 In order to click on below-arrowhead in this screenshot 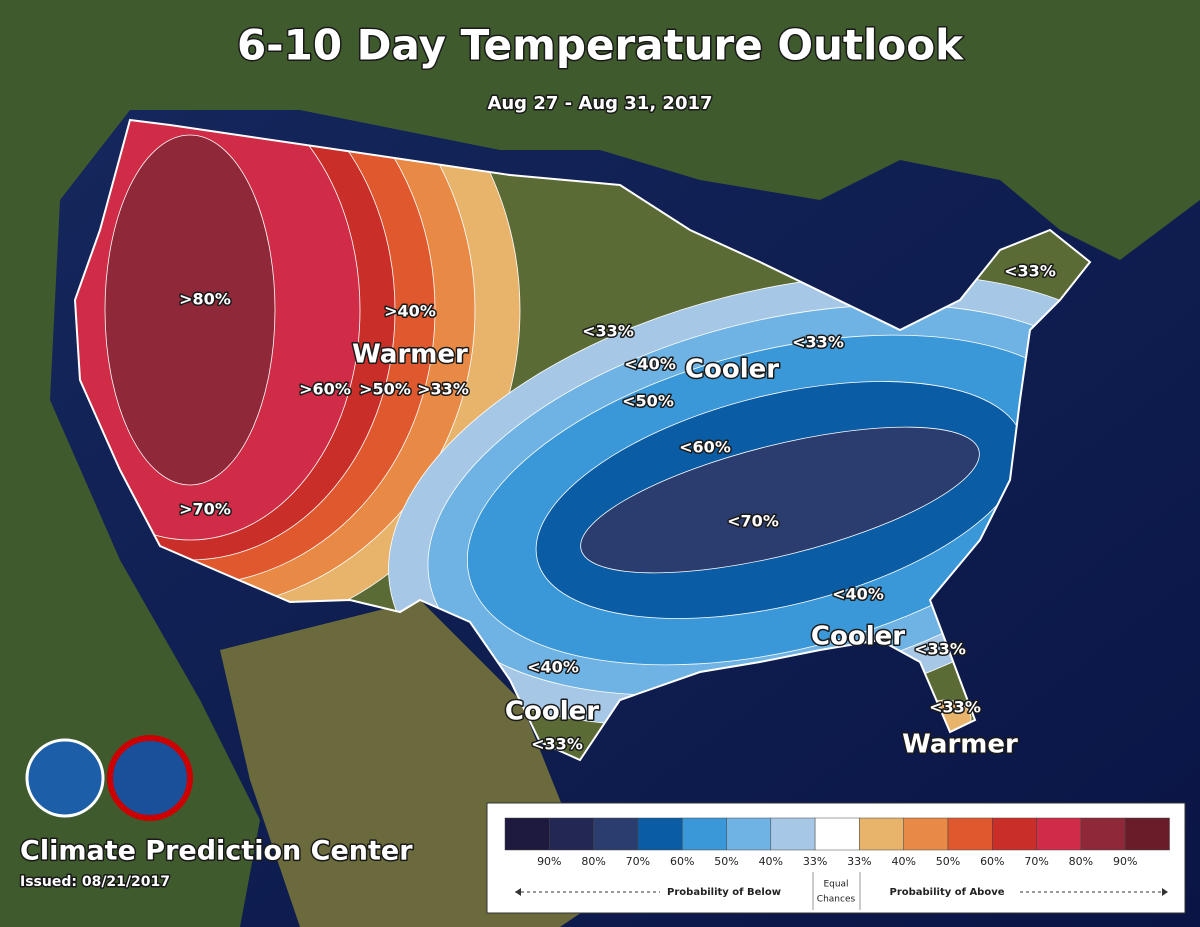, I will do `click(518, 892)`.